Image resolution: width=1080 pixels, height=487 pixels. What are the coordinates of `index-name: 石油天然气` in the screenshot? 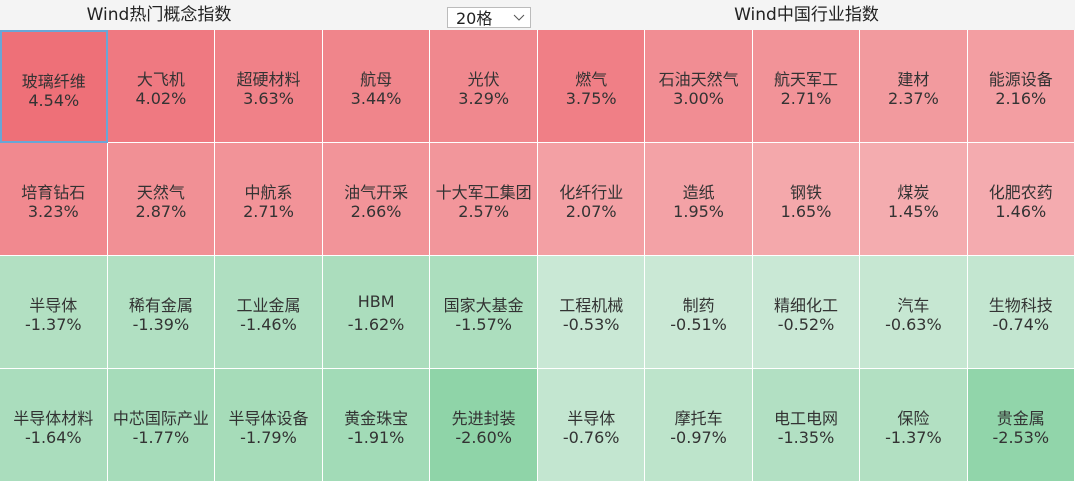 It's located at (698, 79).